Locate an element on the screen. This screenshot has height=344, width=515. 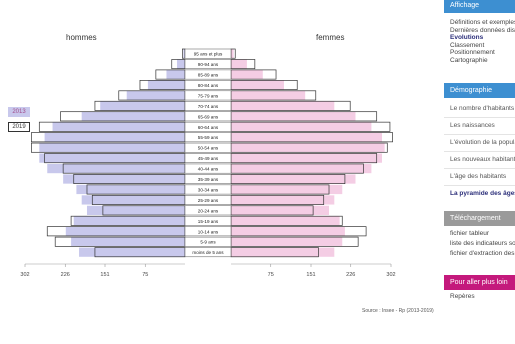
age-label: 50-54 ans is located at coordinates (208, 148).